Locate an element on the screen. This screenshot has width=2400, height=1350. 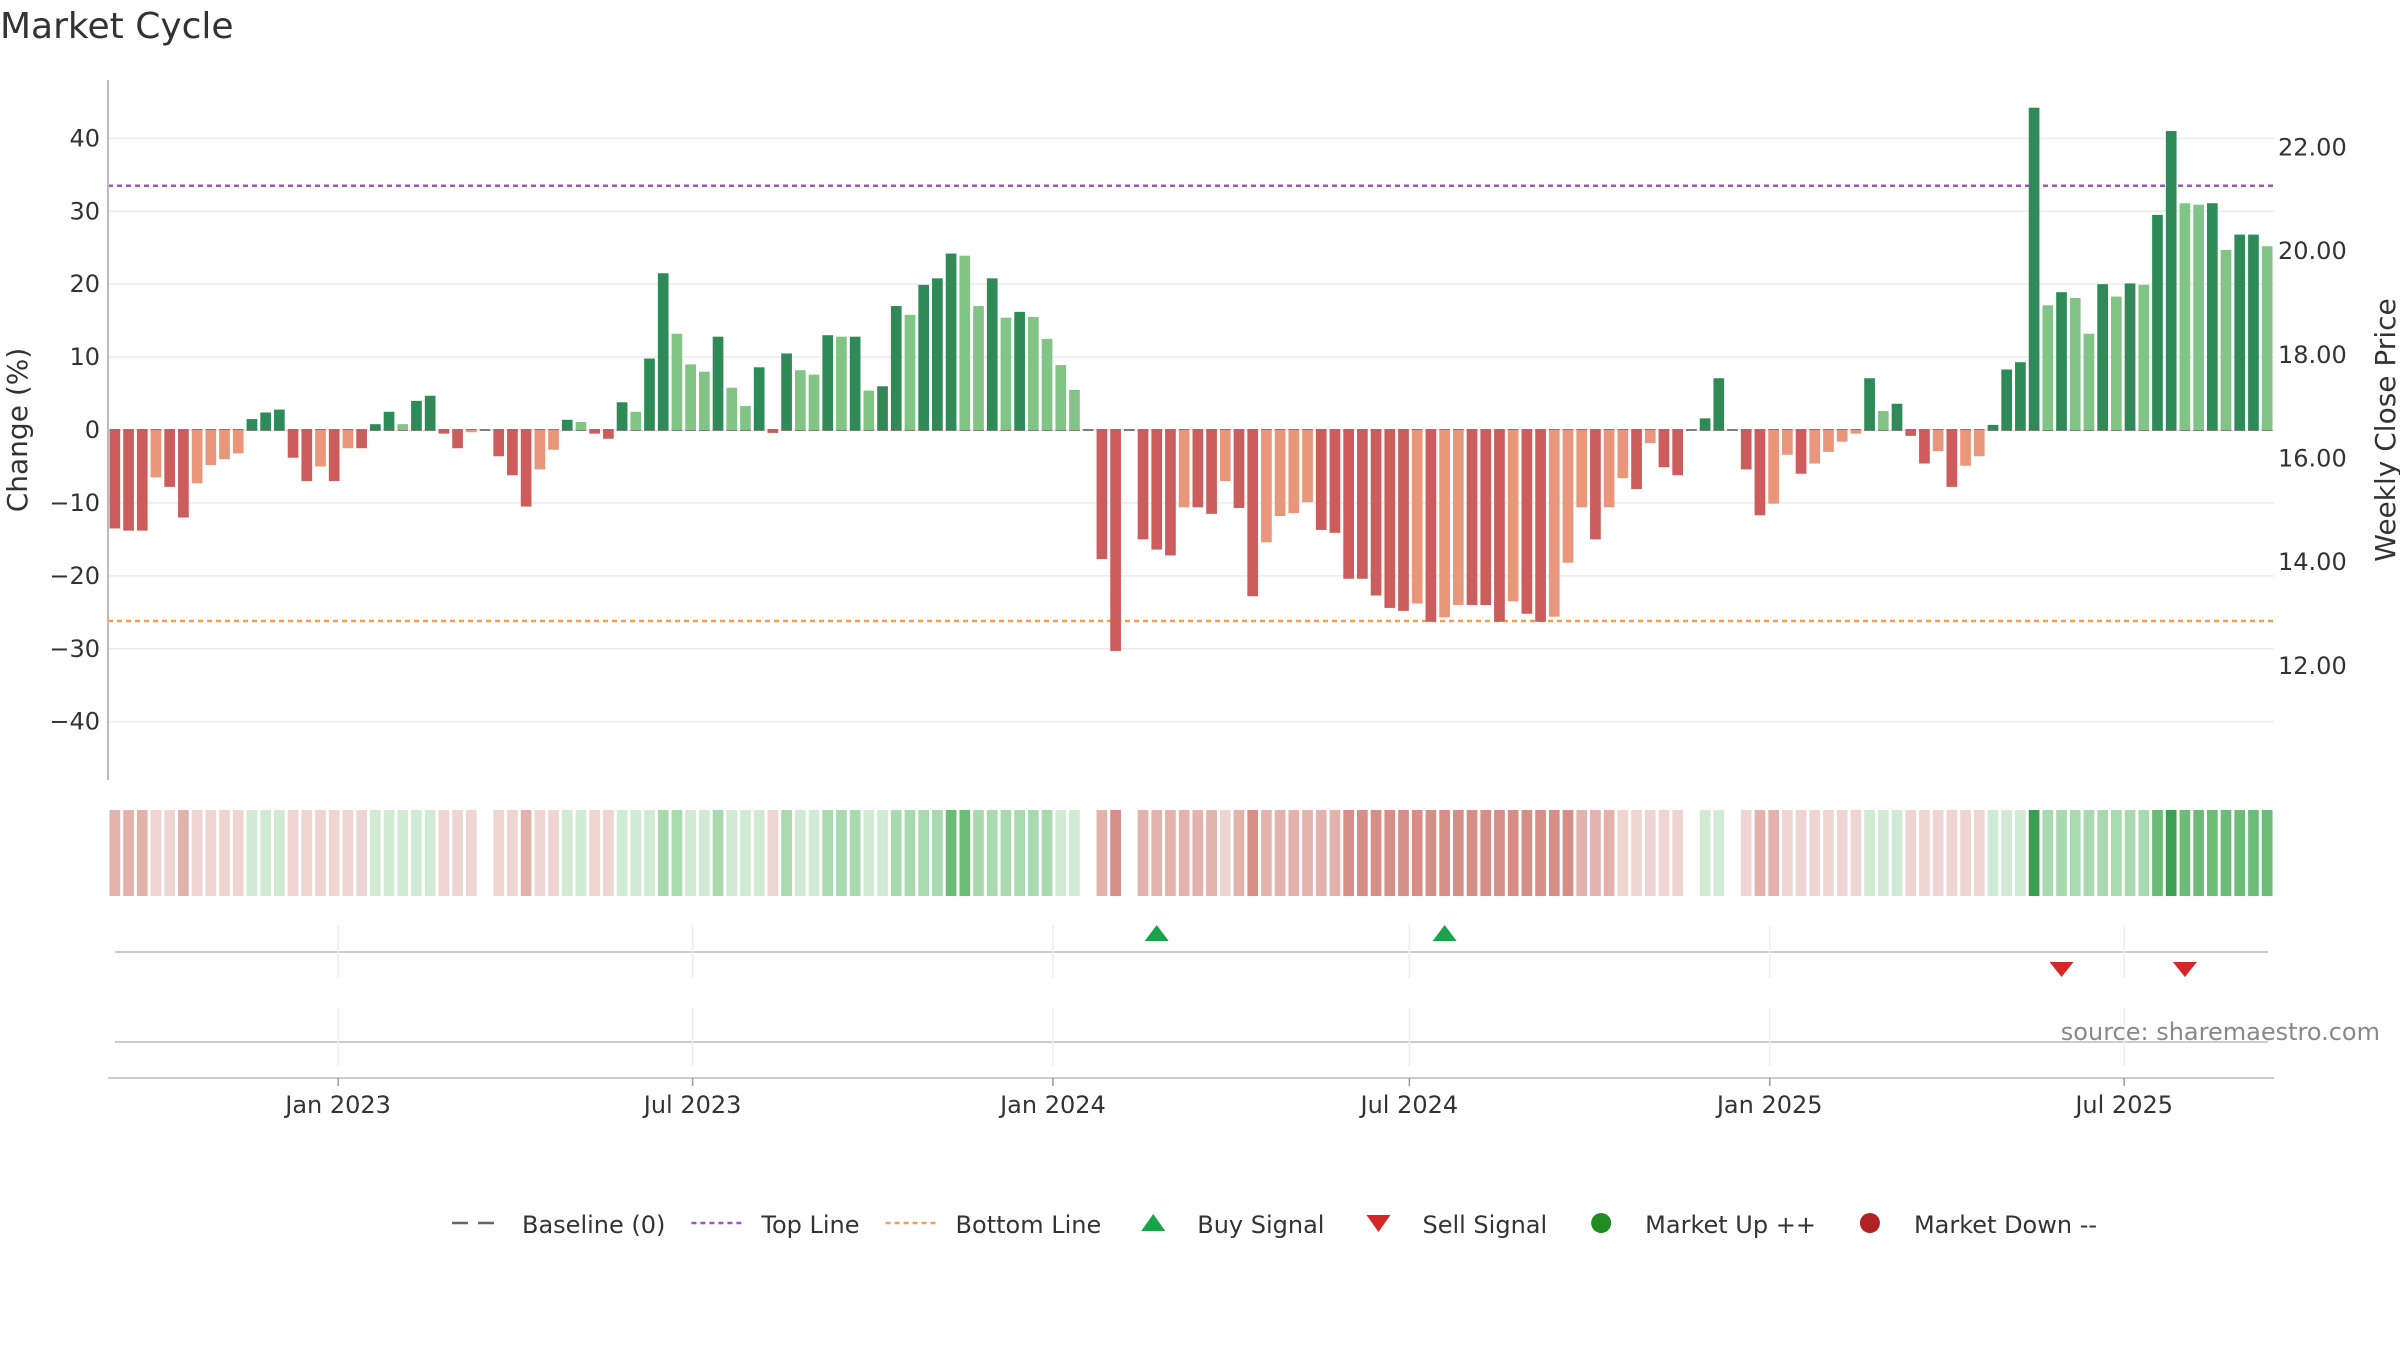
x-tick-label: Jul 2024 is located at coordinates (1409, 1105).